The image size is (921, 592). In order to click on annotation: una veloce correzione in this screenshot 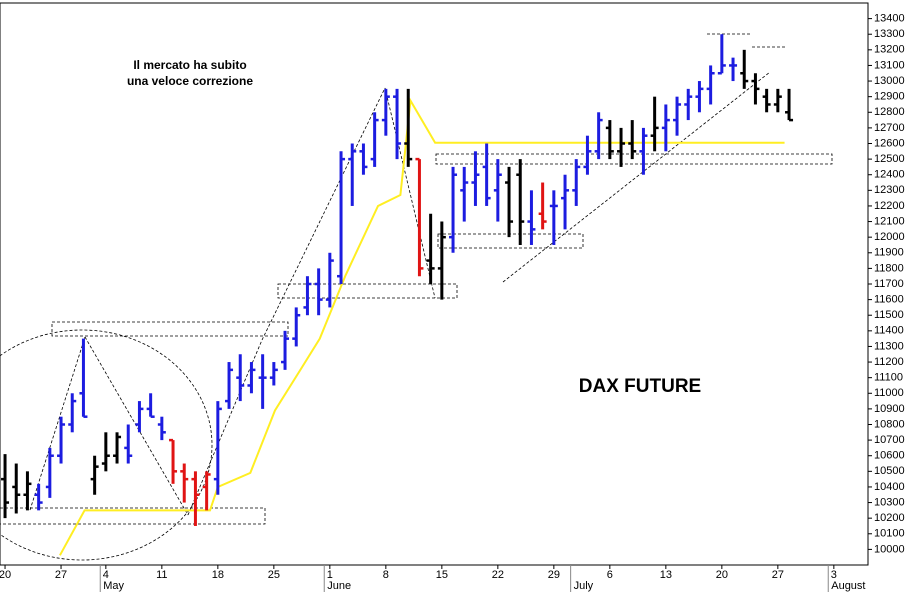, I will do `click(190, 81)`.